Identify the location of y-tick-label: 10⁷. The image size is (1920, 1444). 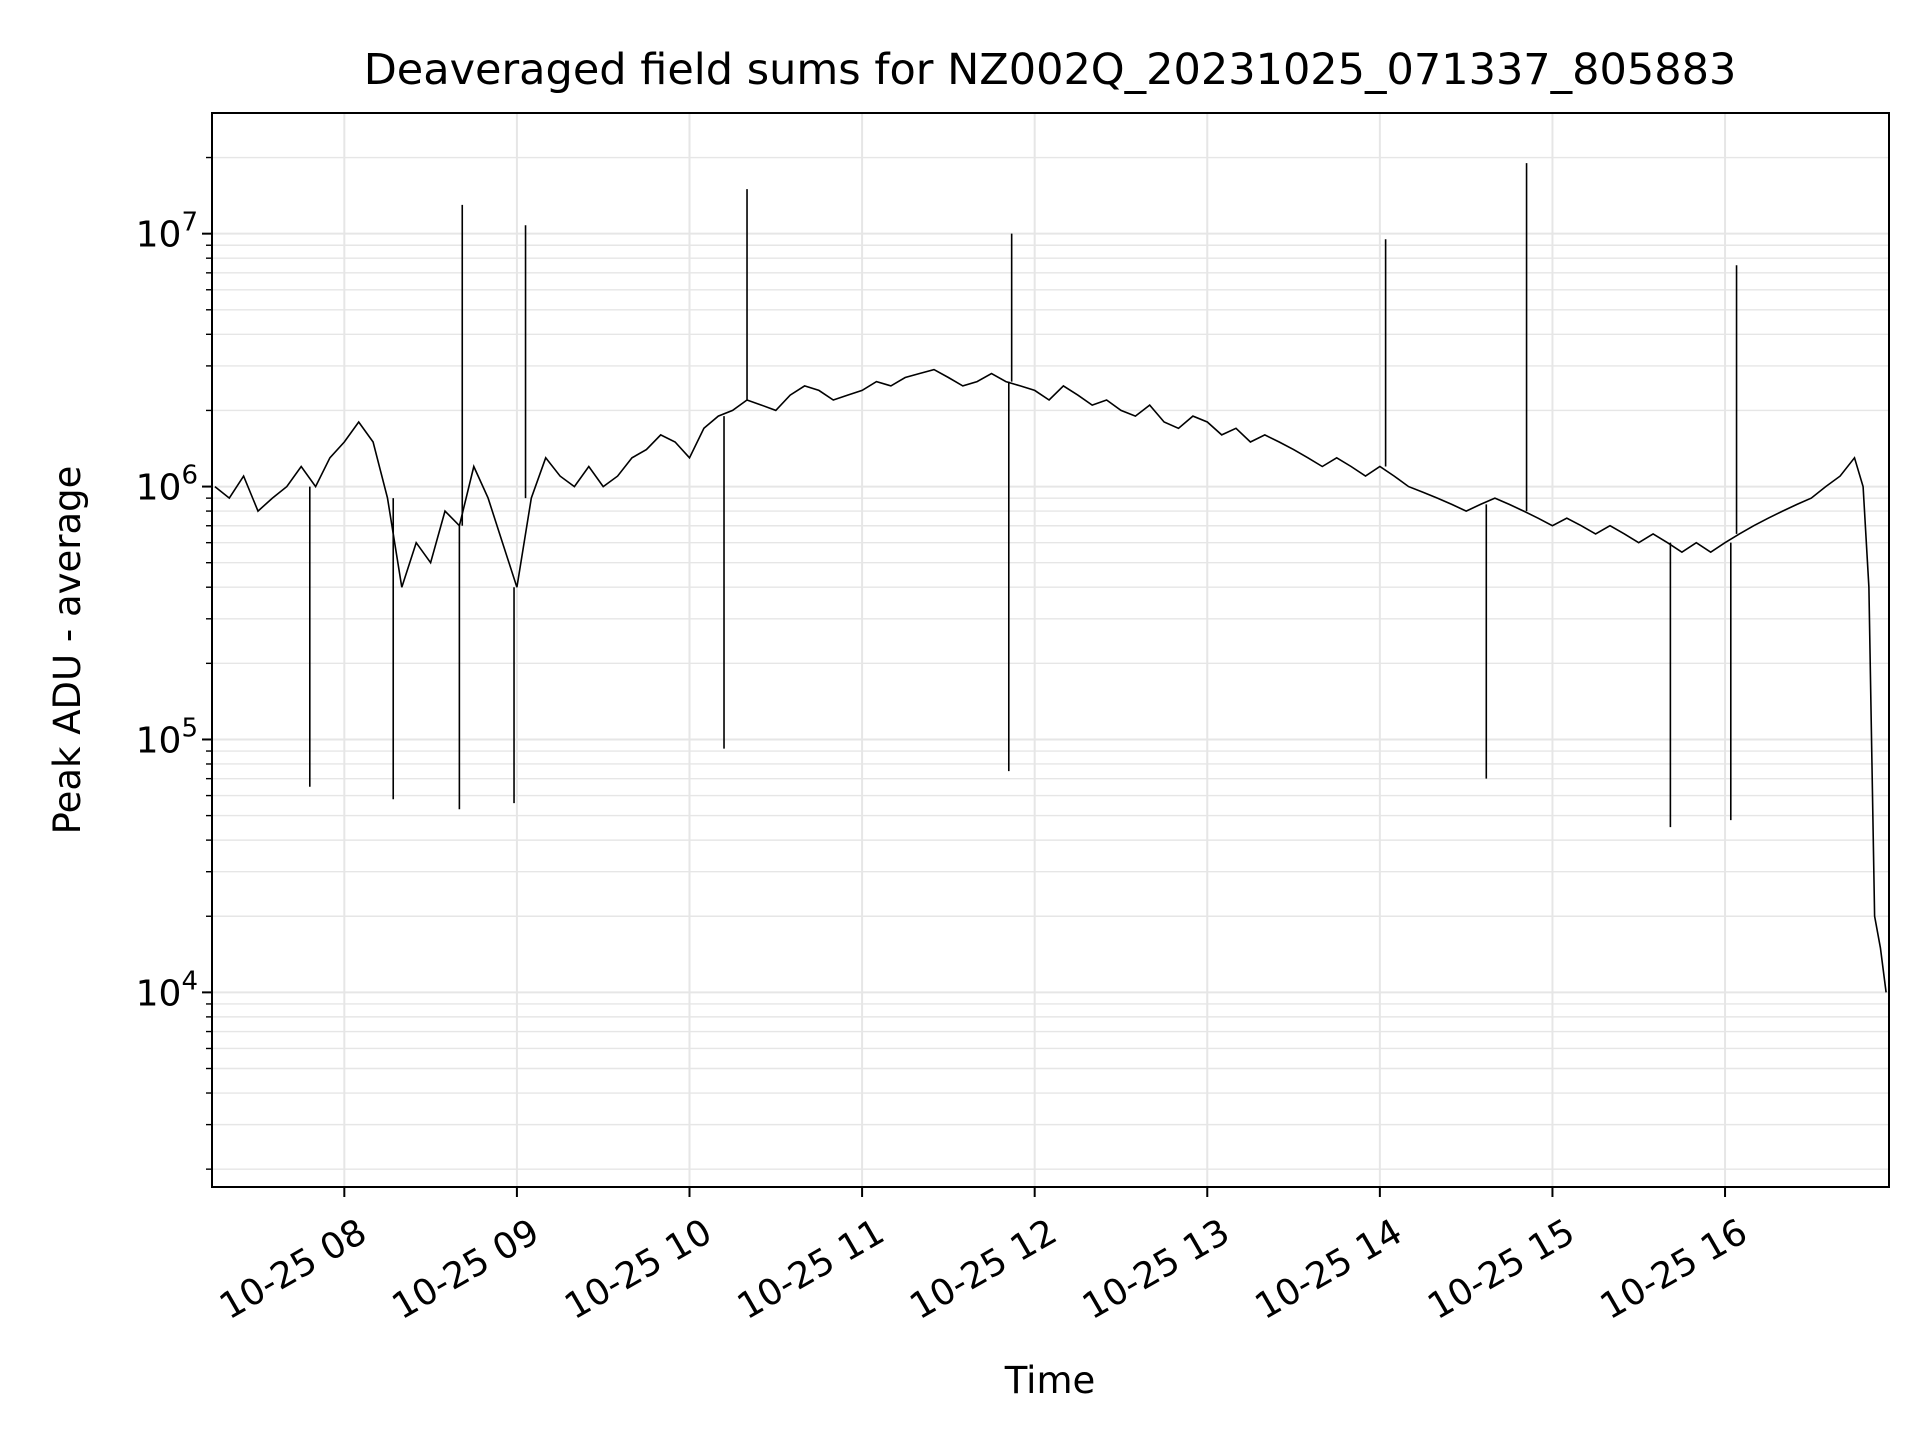
(167, 232).